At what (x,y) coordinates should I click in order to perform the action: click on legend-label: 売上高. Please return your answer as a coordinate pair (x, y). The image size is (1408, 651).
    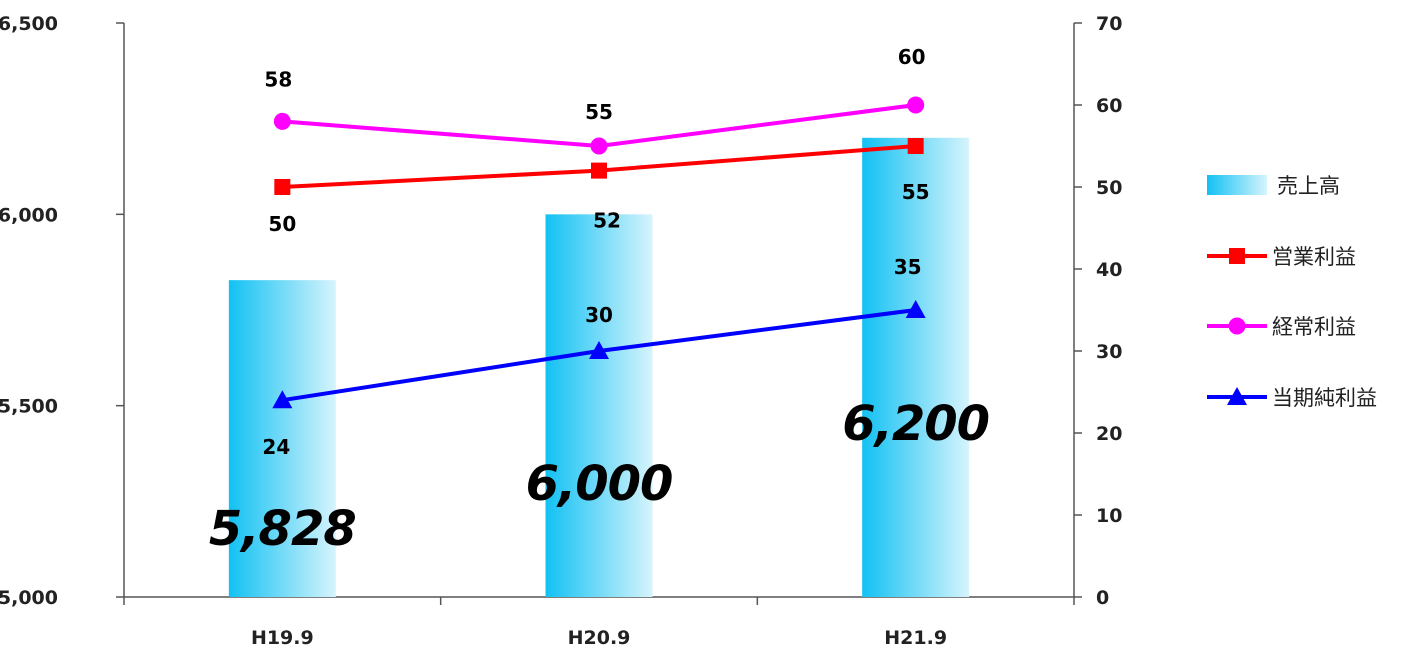
    Looking at the image, I should click on (1308, 186).